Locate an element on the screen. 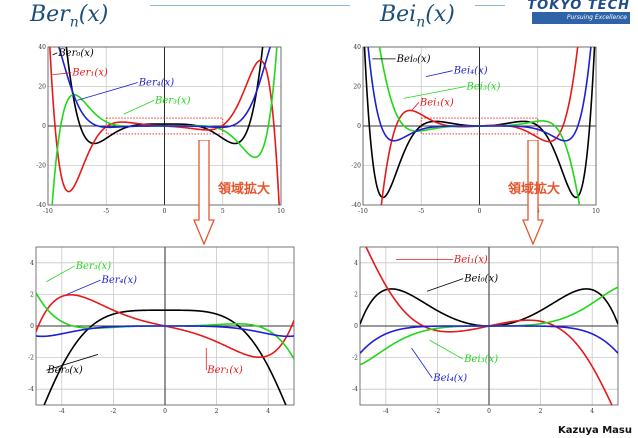  logo-tagline: Pursuing Excellence is located at coordinates (581, 18).